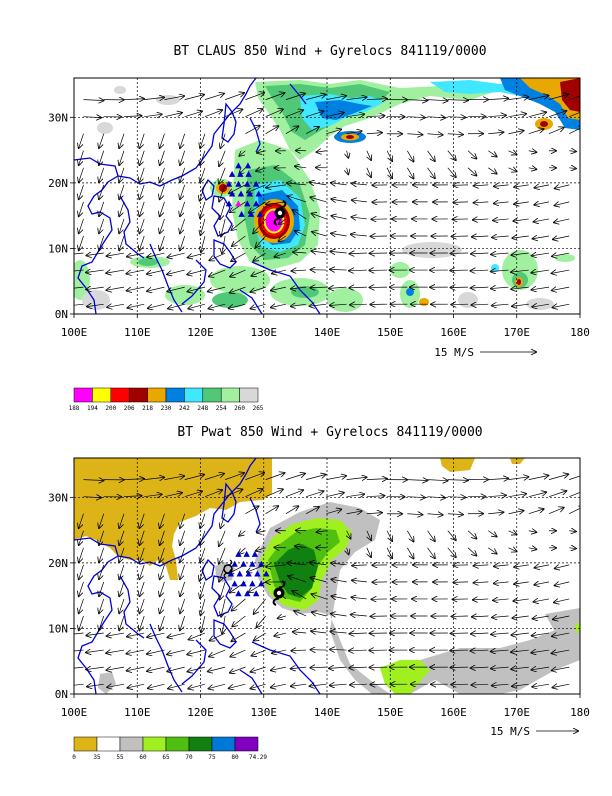 The width and height of the screenshot is (612, 796). I want to click on x-tick-label: 180, so click(580, 332).